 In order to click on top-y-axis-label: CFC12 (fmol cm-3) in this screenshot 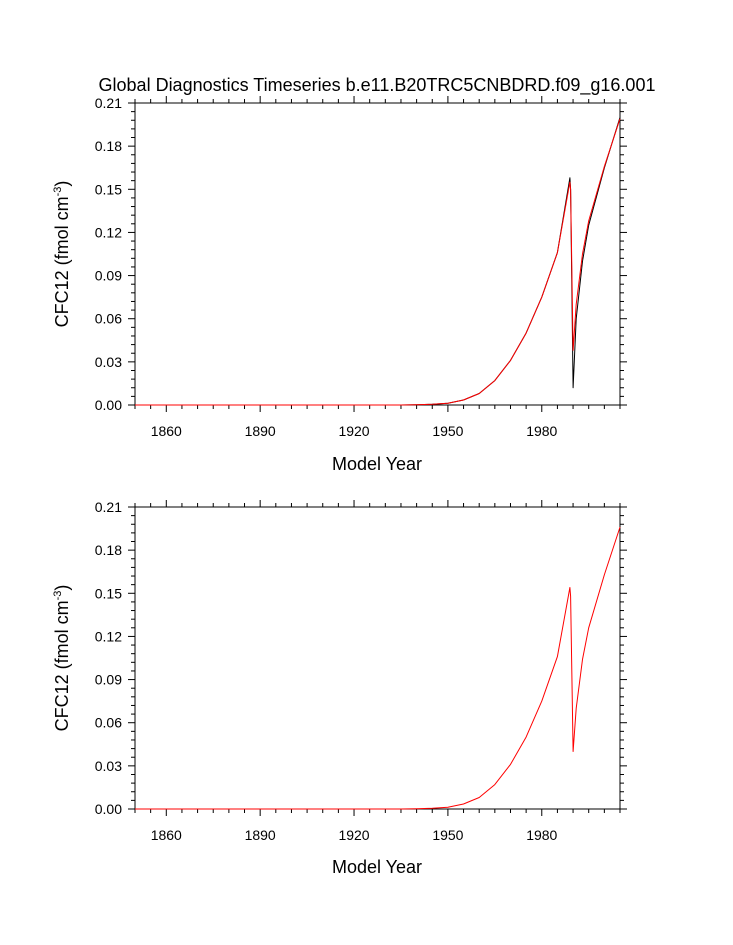, I will do `click(62, 254)`.